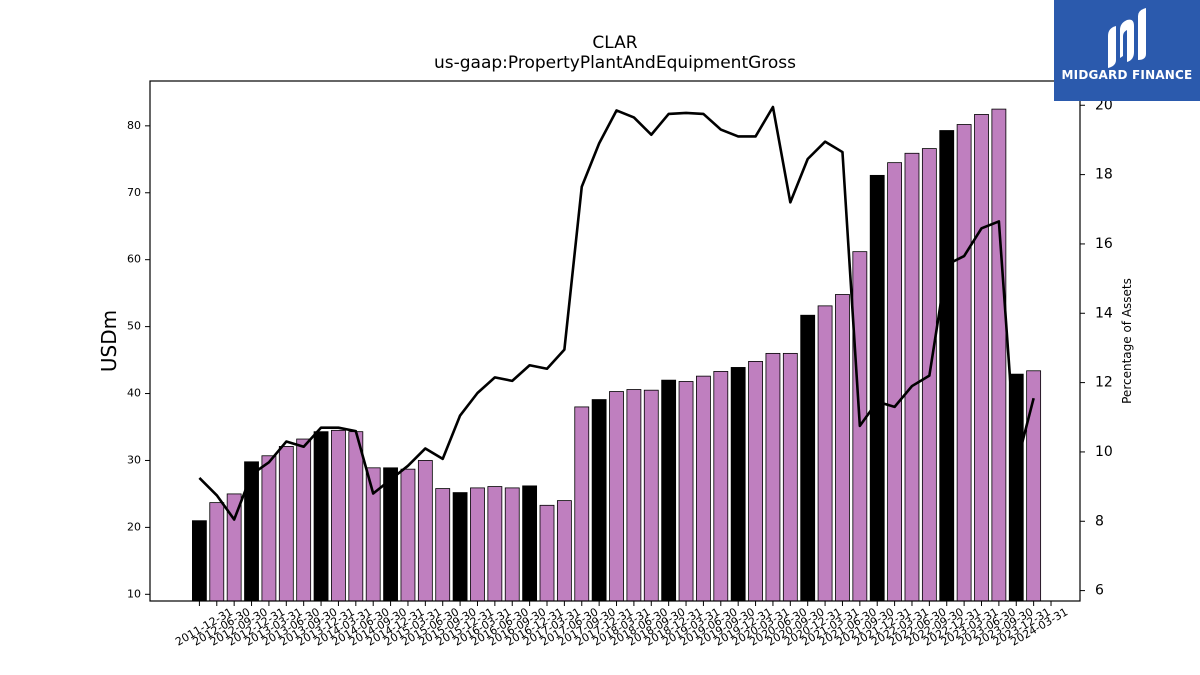 Image resolution: width=1200 pixels, height=675 pixels. I want to click on y-tick-label: 40, so click(134, 393).